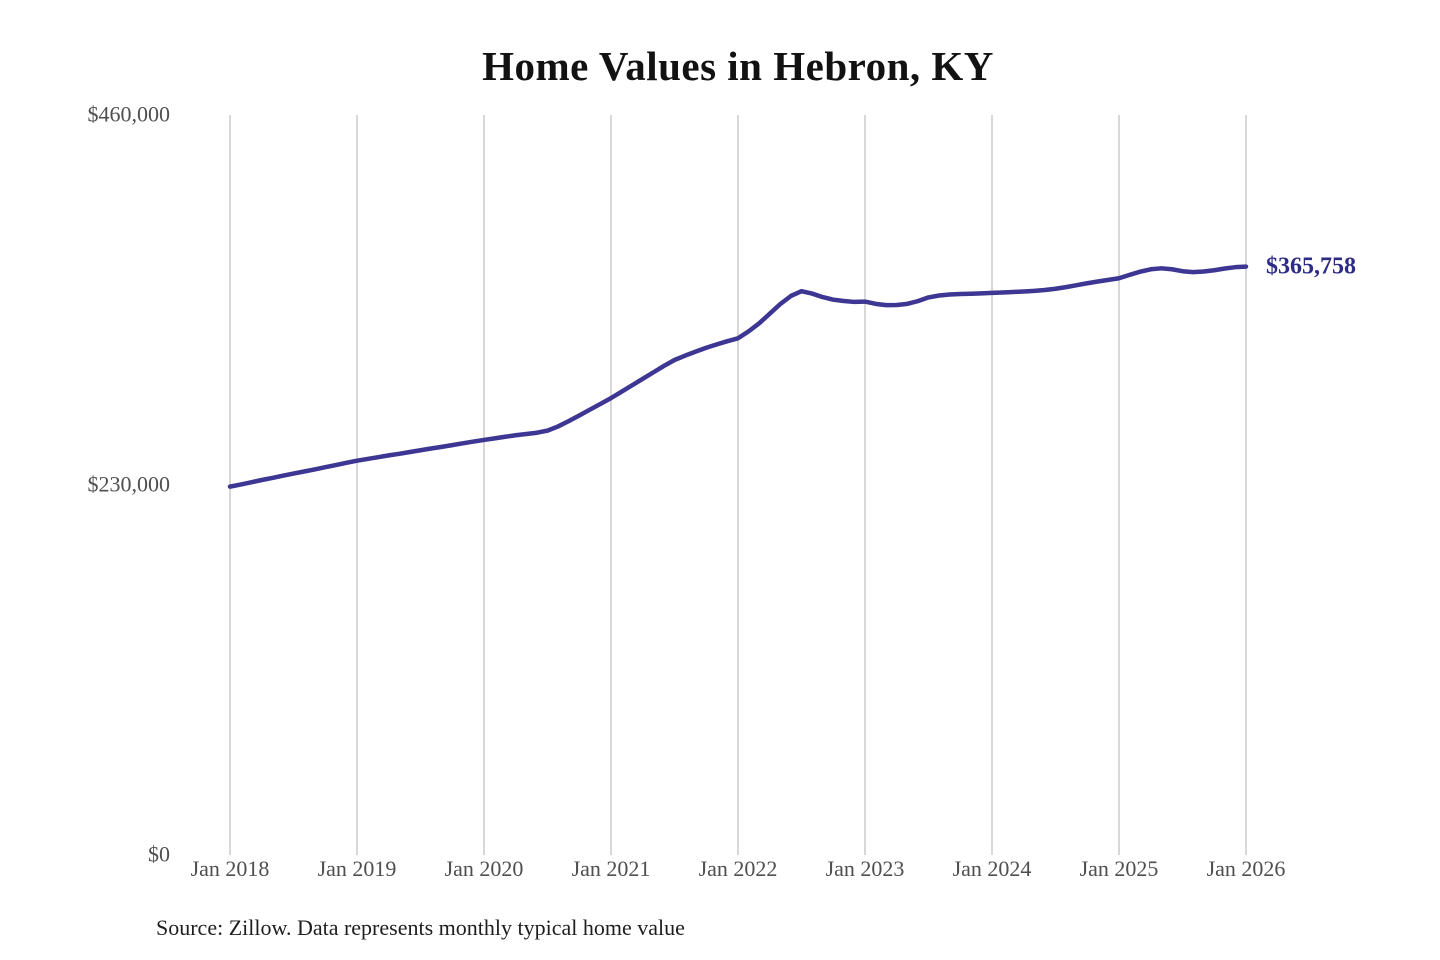 The height and width of the screenshot is (960, 1440). I want to click on y-axis-tick-label: $0, so click(159, 854).